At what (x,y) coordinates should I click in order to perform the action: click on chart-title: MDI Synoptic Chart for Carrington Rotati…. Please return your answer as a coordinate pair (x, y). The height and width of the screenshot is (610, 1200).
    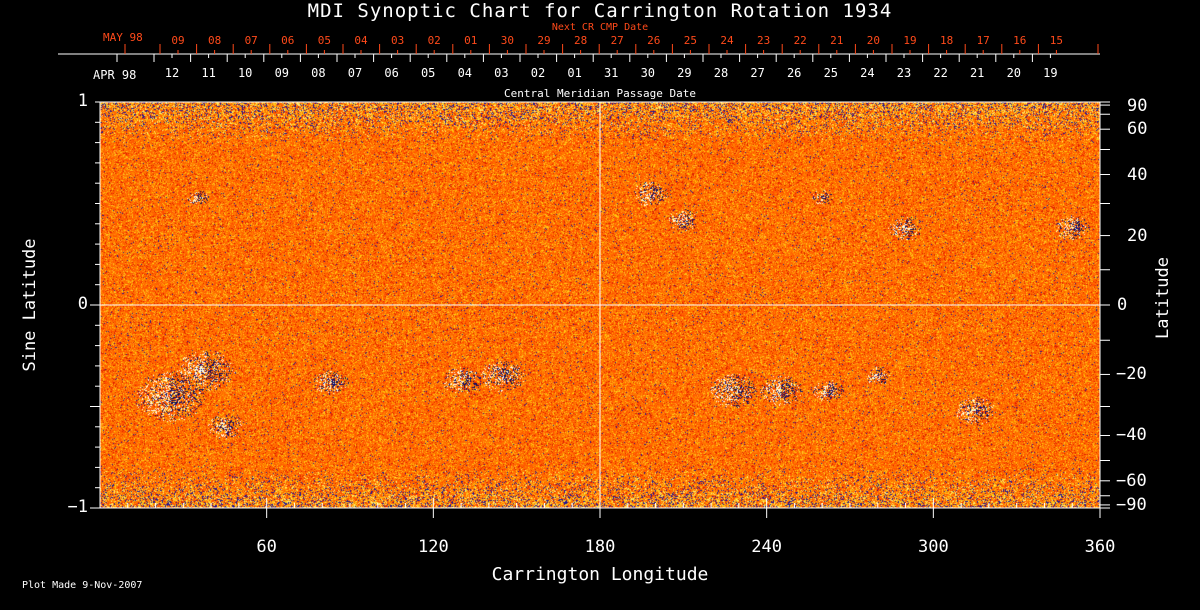
    Looking at the image, I should click on (600, 11).